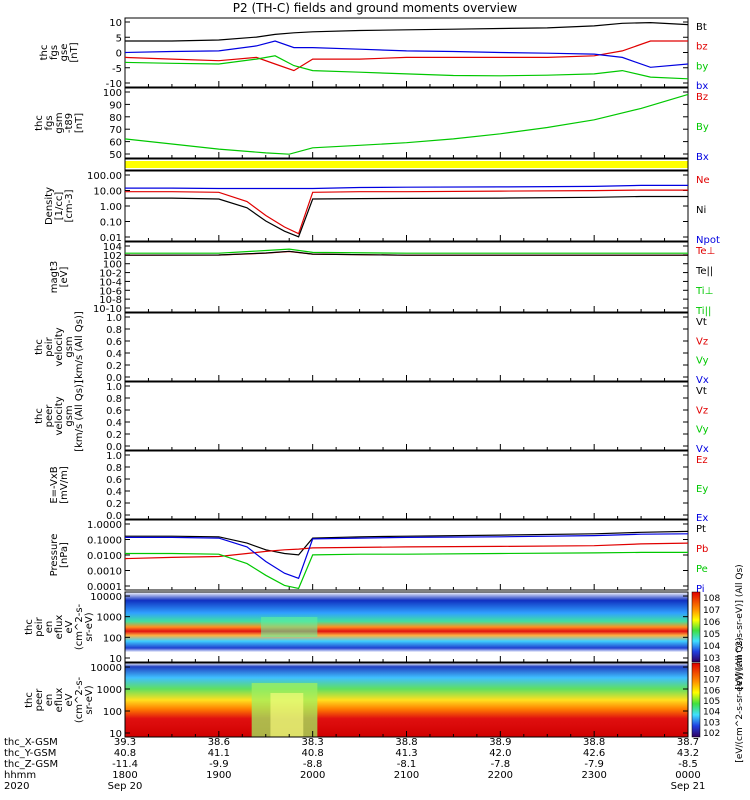 The width and height of the screenshot is (750, 800). What do you see at coordinates (104, 587) in the screenshot?
I see `ytick-label: 0.0001` at bounding box center [104, 587].